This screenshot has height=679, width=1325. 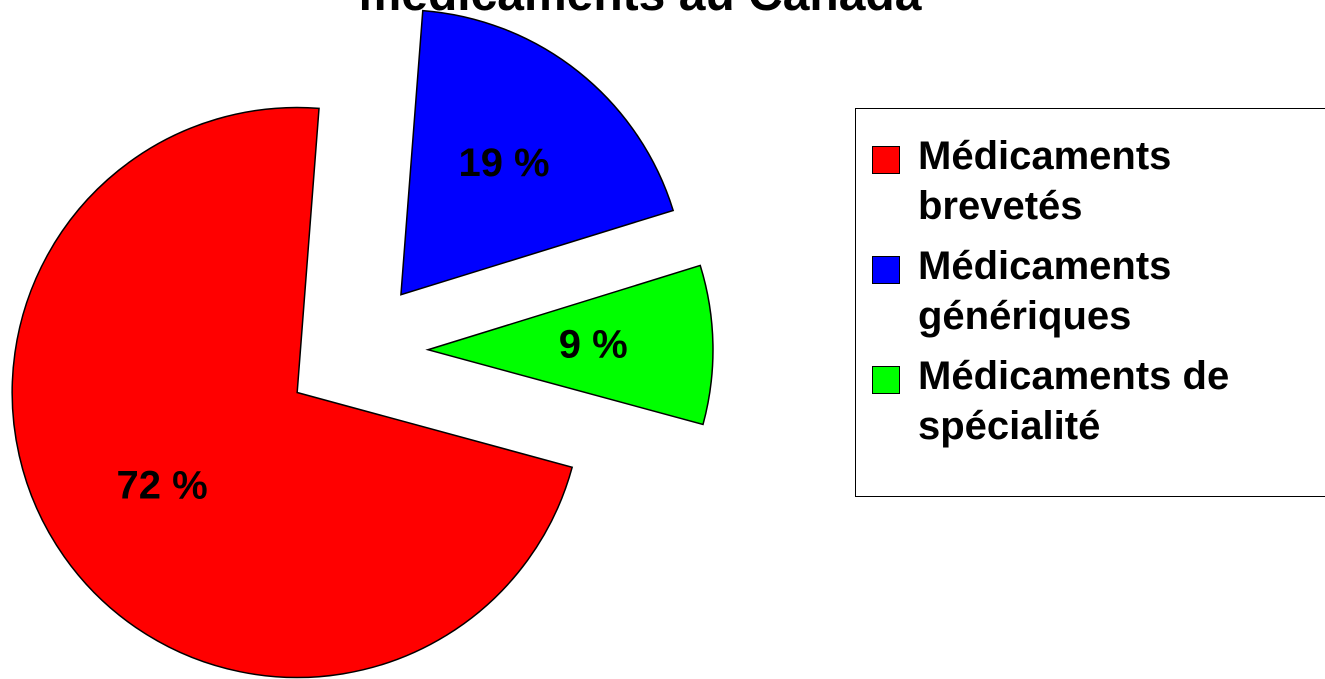 I want to click on legend-label: Médicaments brevetés, so click(x=1045, y=181).